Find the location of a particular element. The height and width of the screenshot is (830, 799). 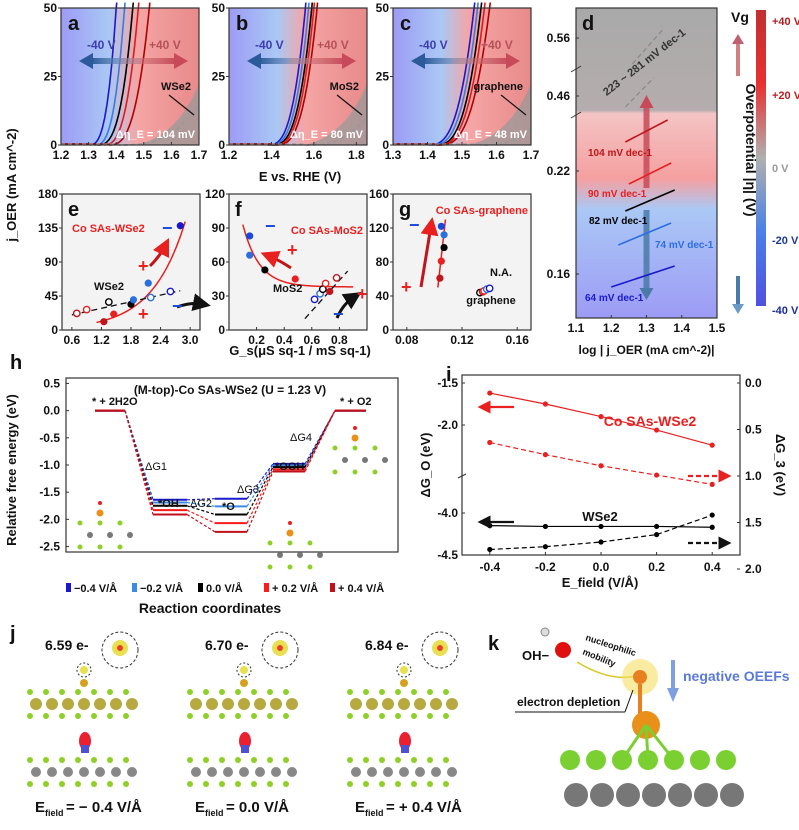

leader-line is located at coordinates (513, 105).